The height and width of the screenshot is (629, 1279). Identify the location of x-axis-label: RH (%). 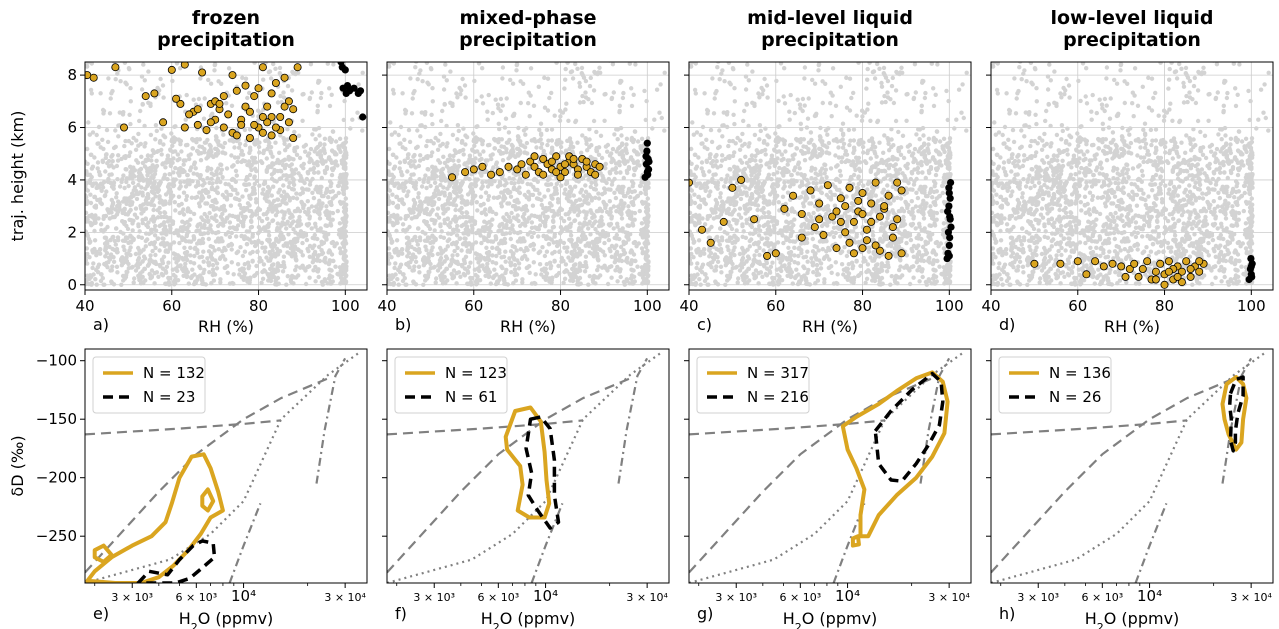
(528, 326).